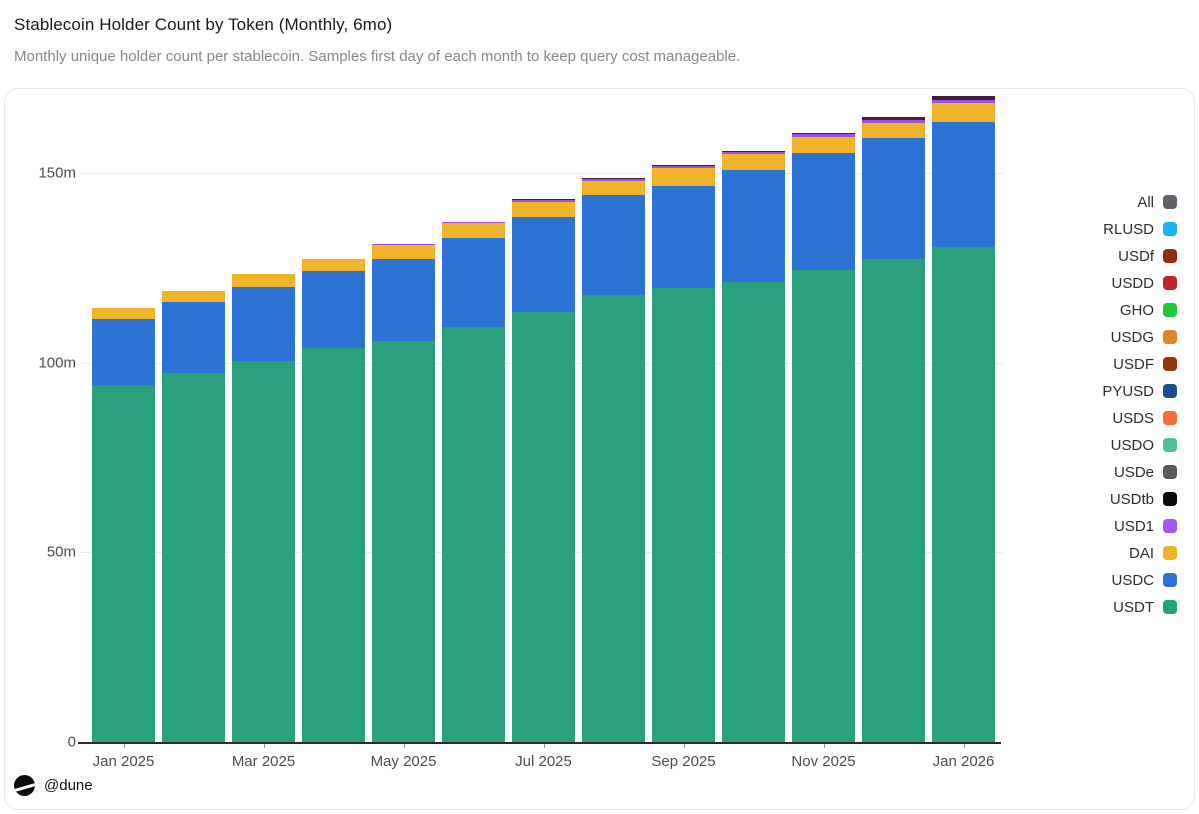 This screenshot has width=1199, height=814. What do you see at coordinates (1170, 283) in the screenshot?
I see `legend-swatch-USDD` at bounding box center [1170, 283].